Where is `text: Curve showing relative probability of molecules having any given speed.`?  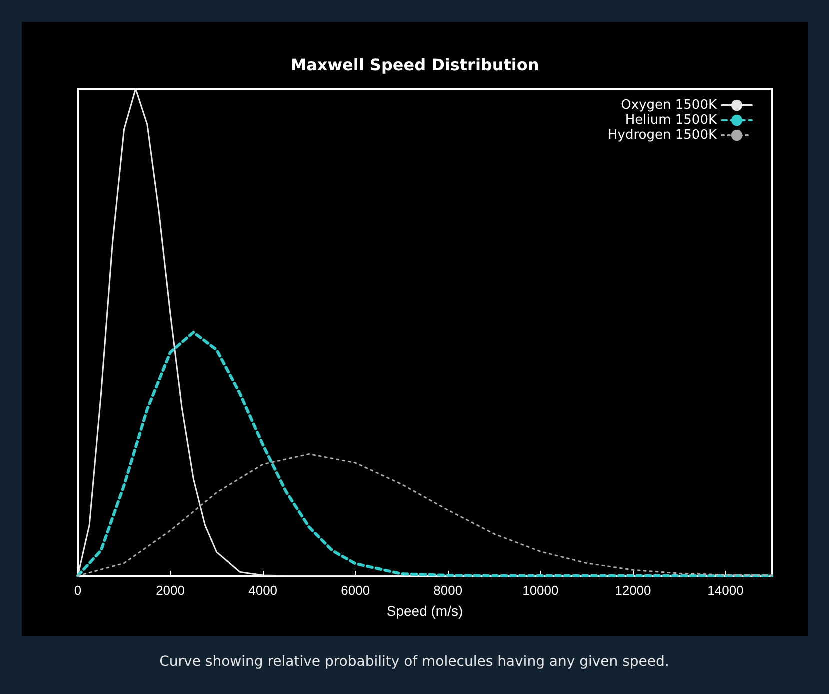
text: Curve showing relative probability of molecules having any given speed. is located at coordinates (414, 662).